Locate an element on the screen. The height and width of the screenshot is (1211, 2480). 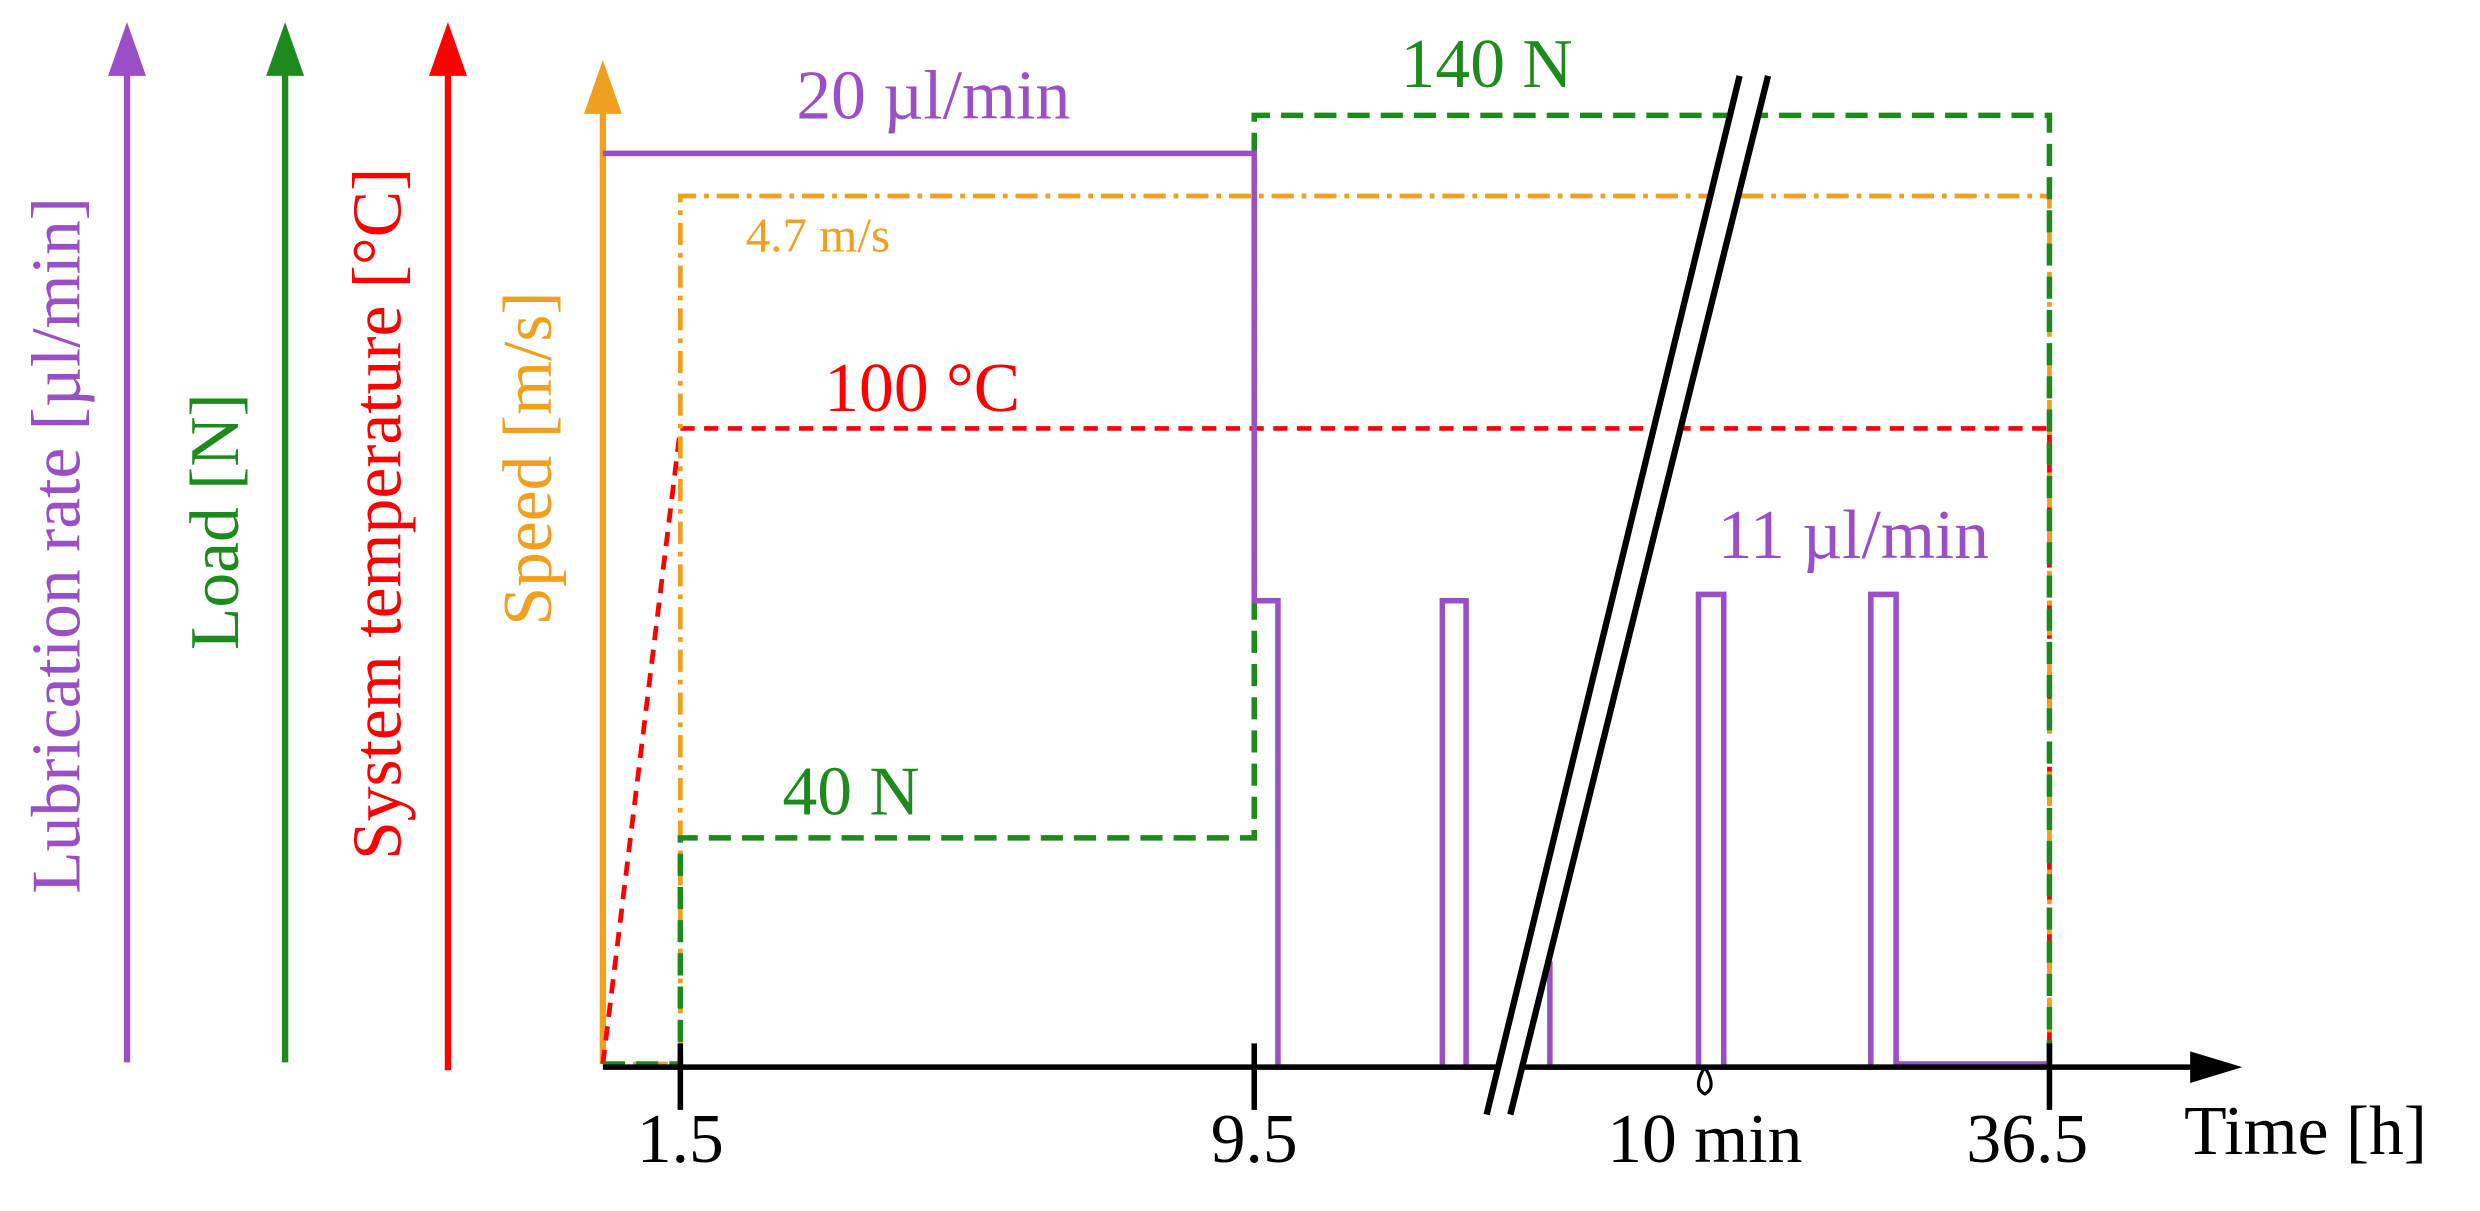
time-label: 10 min is located at coordinates (1704, 1139).